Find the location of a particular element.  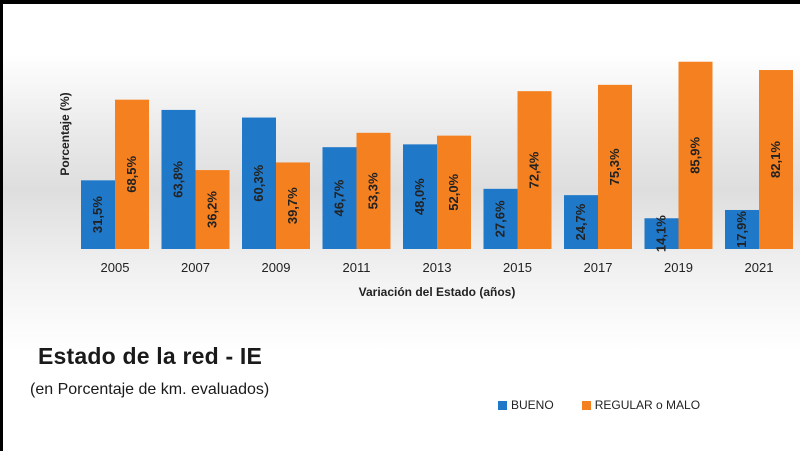

data-label-regular-o-malo-2005: 68,5% is located at coordinates (131, 173).